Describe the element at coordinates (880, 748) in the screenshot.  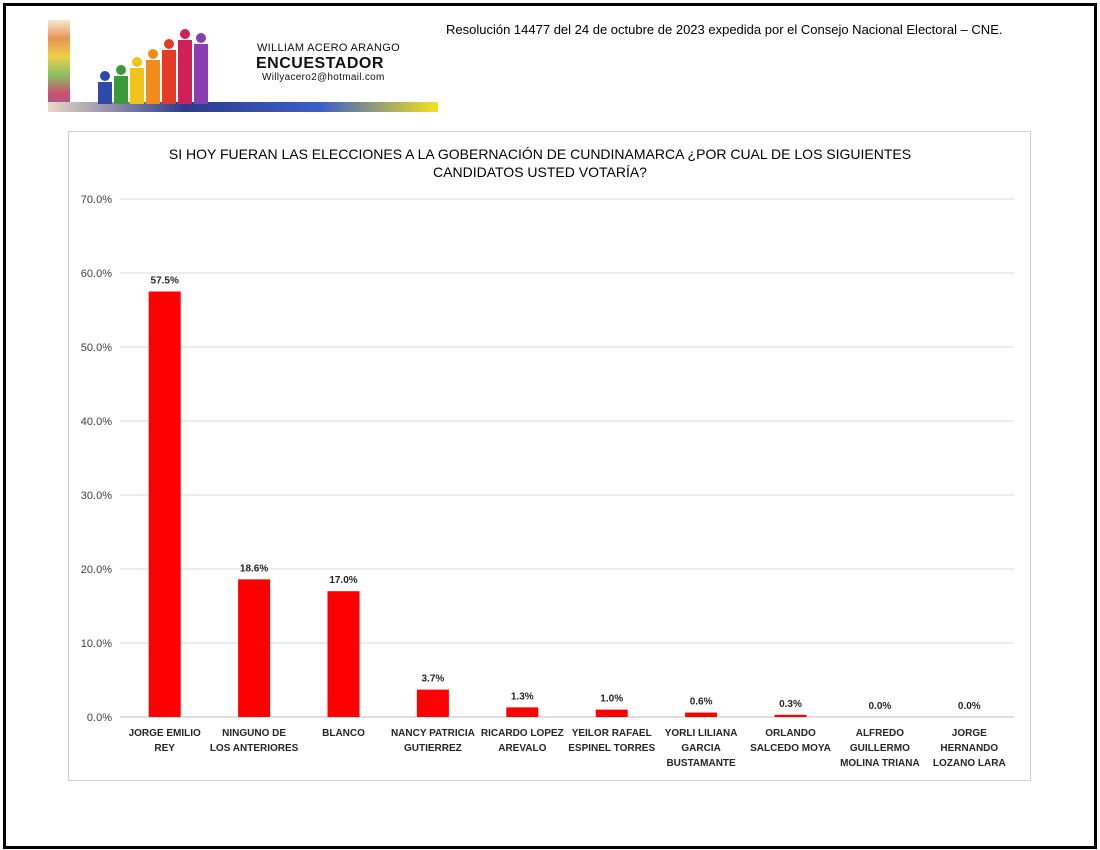
I see `x-tick-label: ALFREDO GUILLERMO MOLINA TRIANA` at that location.